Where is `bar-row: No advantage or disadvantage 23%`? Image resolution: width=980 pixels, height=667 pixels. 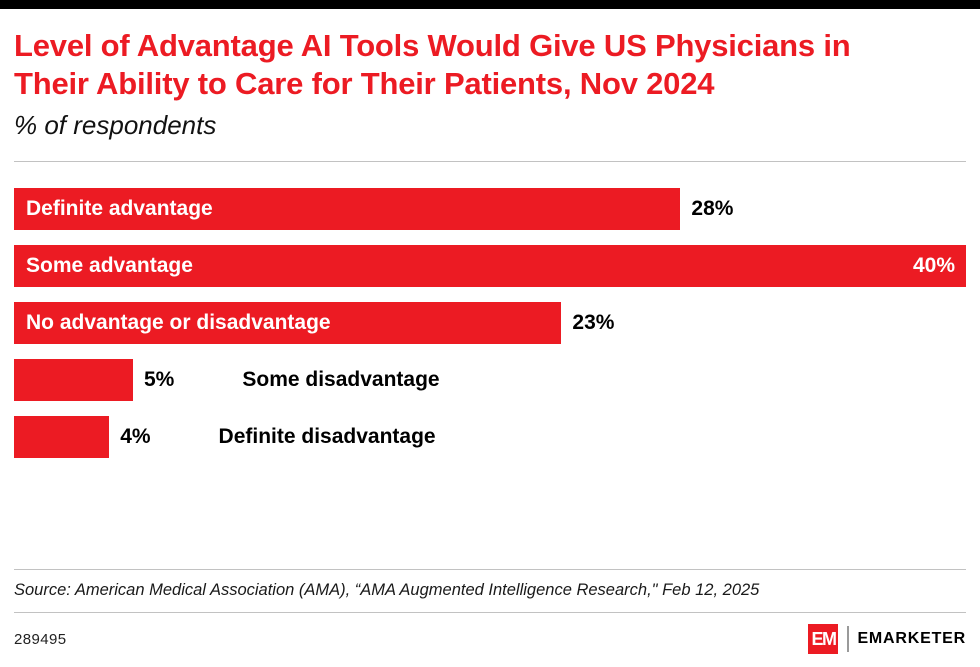
bar-row: No advantage or disadvantage 23% is located at coordinates (490, 323).